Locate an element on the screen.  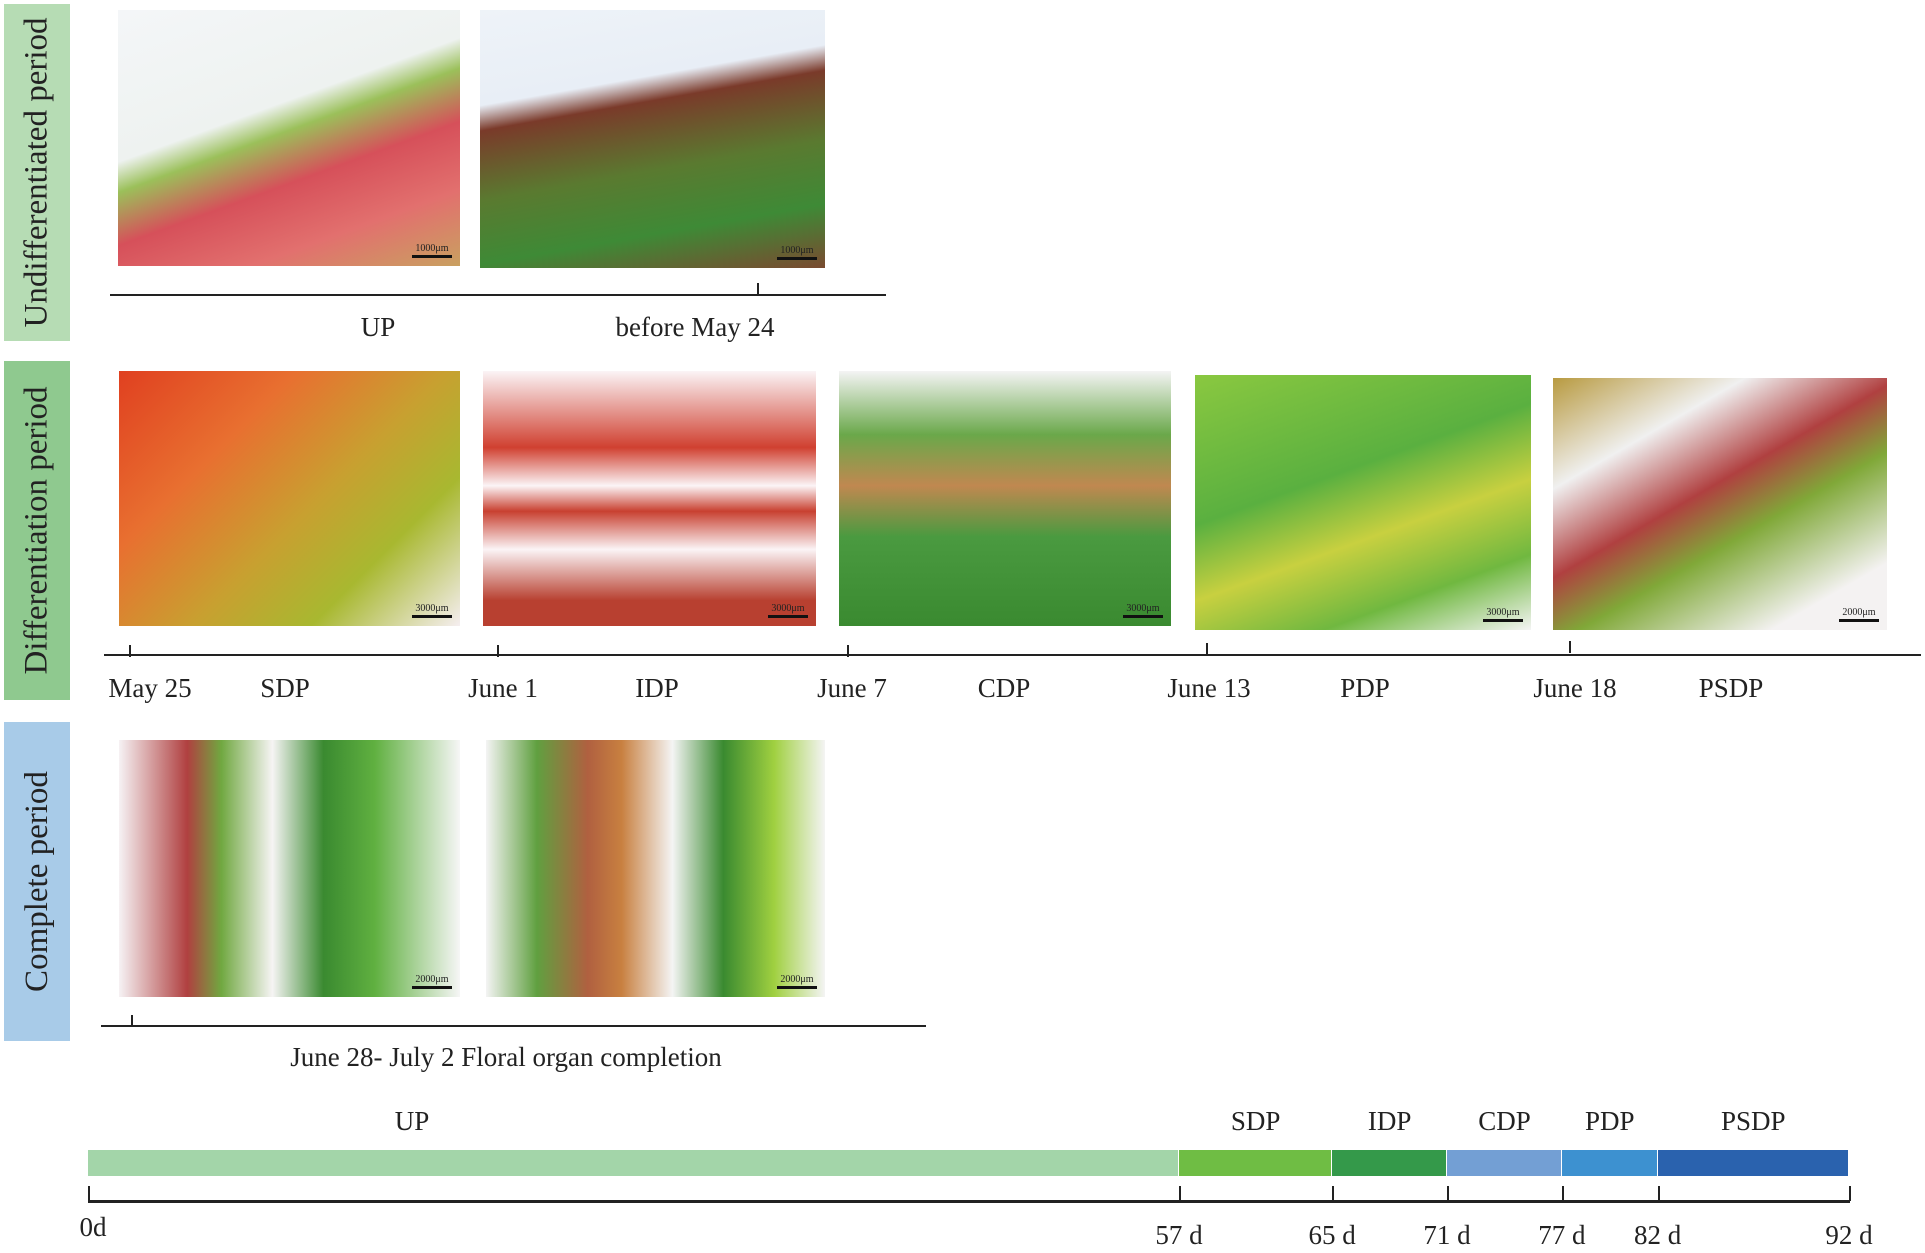
segment-label: PSDP is located at coordinates (1753, 1121).